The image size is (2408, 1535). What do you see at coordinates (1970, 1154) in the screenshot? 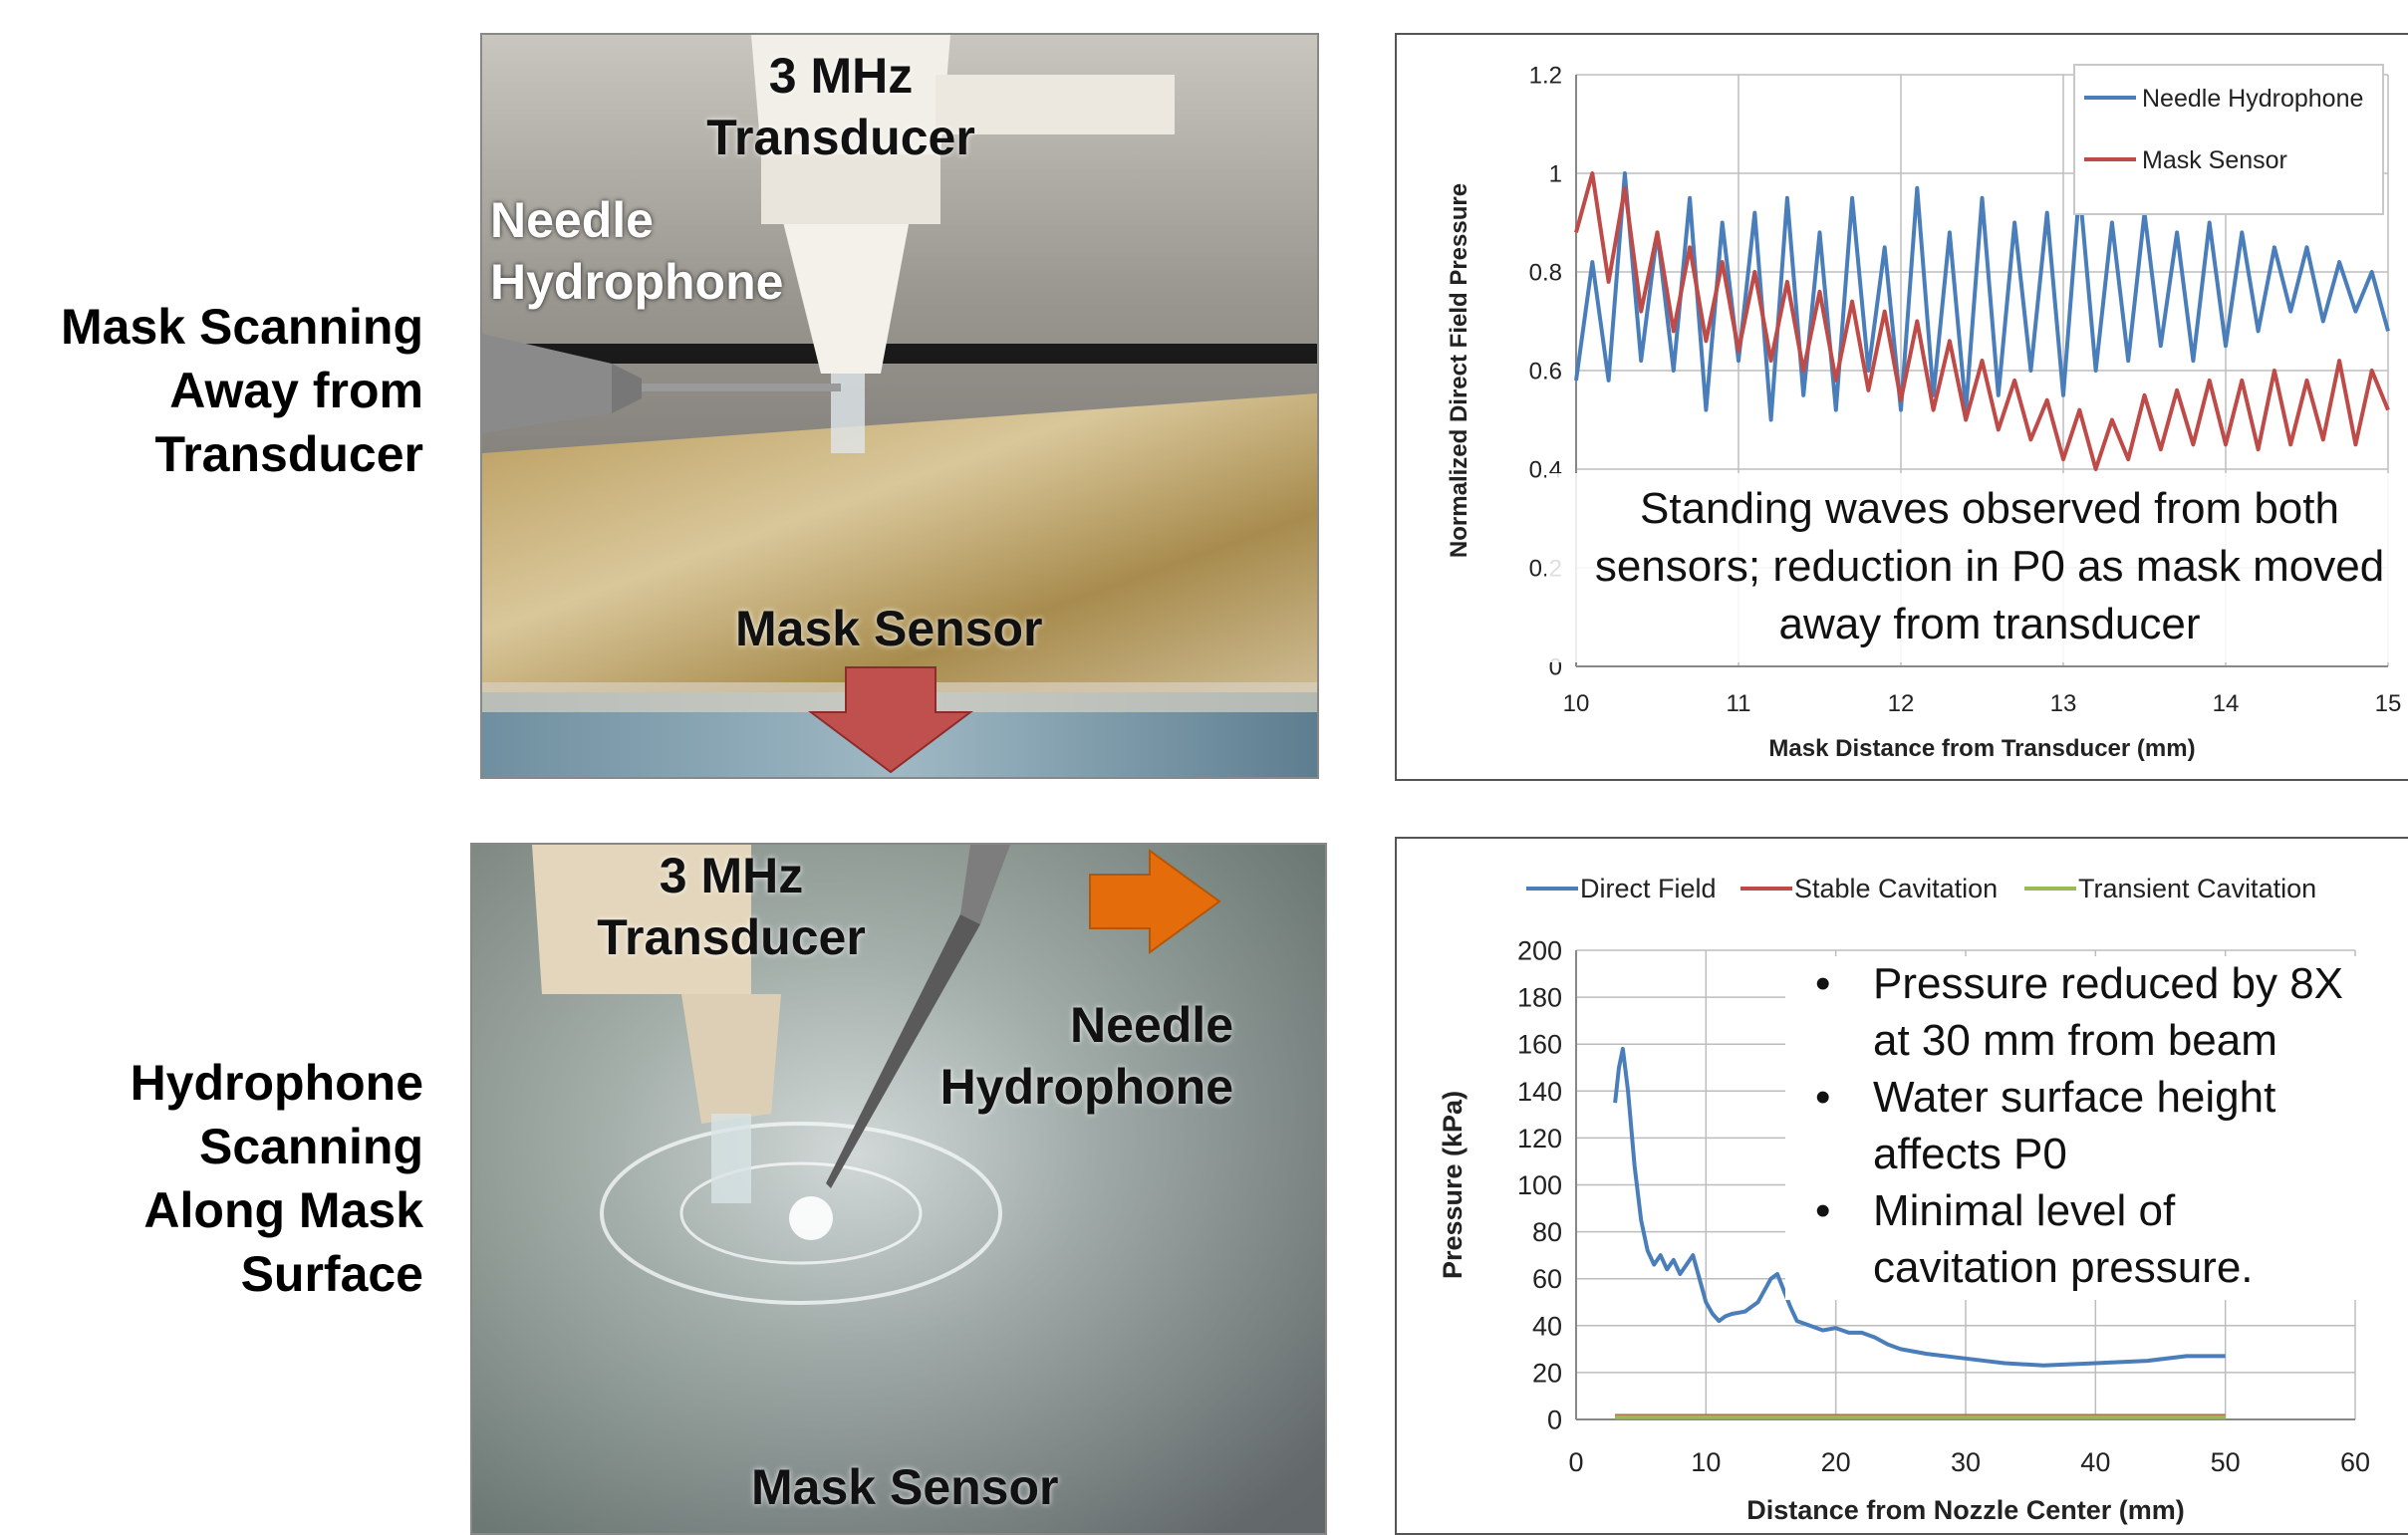
I see `annotation-line: affects P0` at bounding box center [1970, 1154].